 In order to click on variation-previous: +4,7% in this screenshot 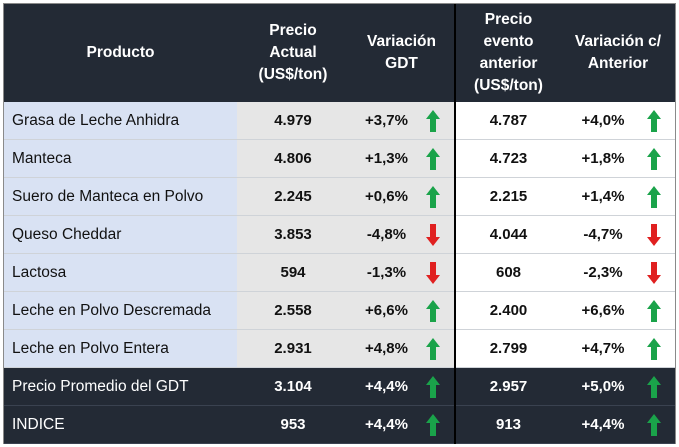, I will do `click(618, 348)`.